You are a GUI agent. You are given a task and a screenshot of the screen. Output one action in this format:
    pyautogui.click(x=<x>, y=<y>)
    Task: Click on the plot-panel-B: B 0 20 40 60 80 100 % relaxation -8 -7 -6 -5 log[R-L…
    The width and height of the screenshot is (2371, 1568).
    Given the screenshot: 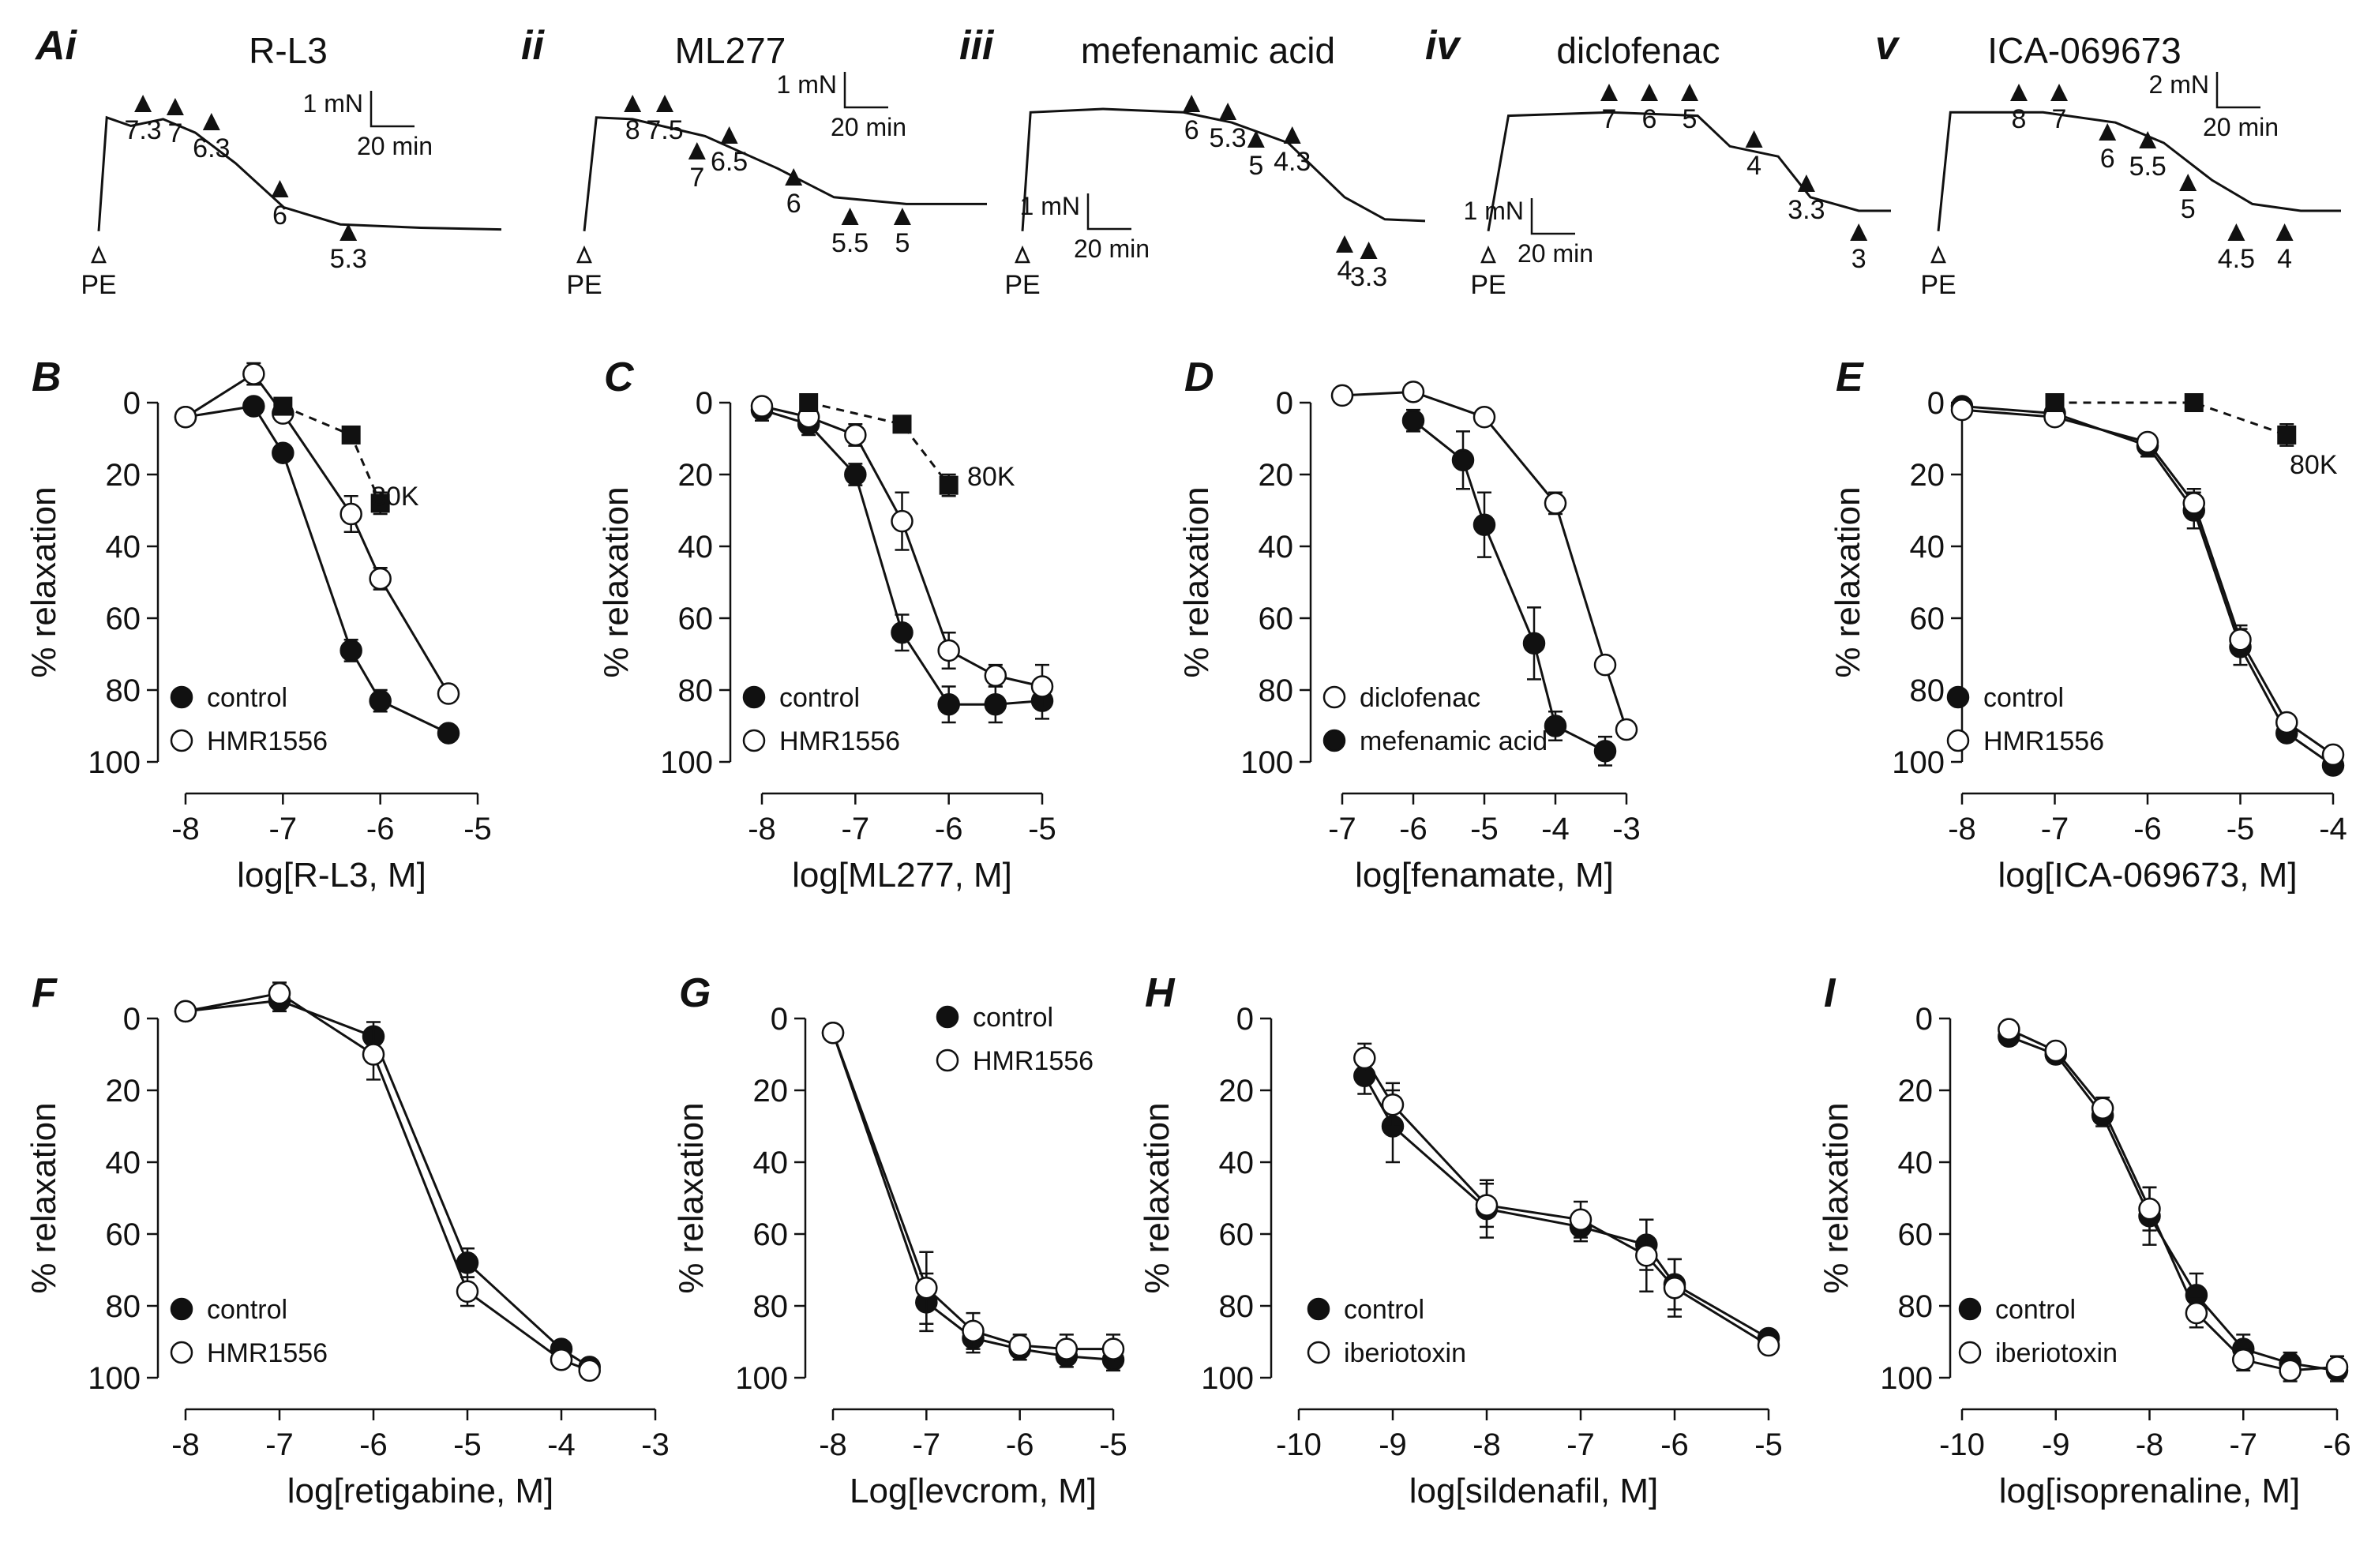 What is the action you would take?
    pyautogui.click(x=258, y=624)
    